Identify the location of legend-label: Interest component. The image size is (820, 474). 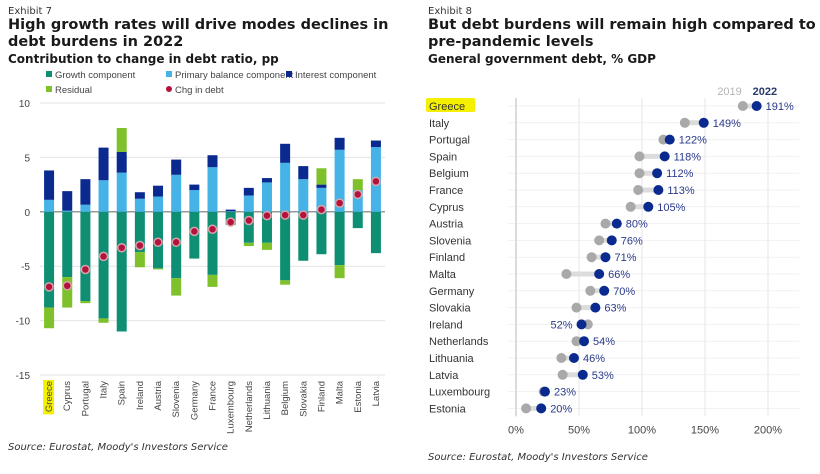
(336, 75).